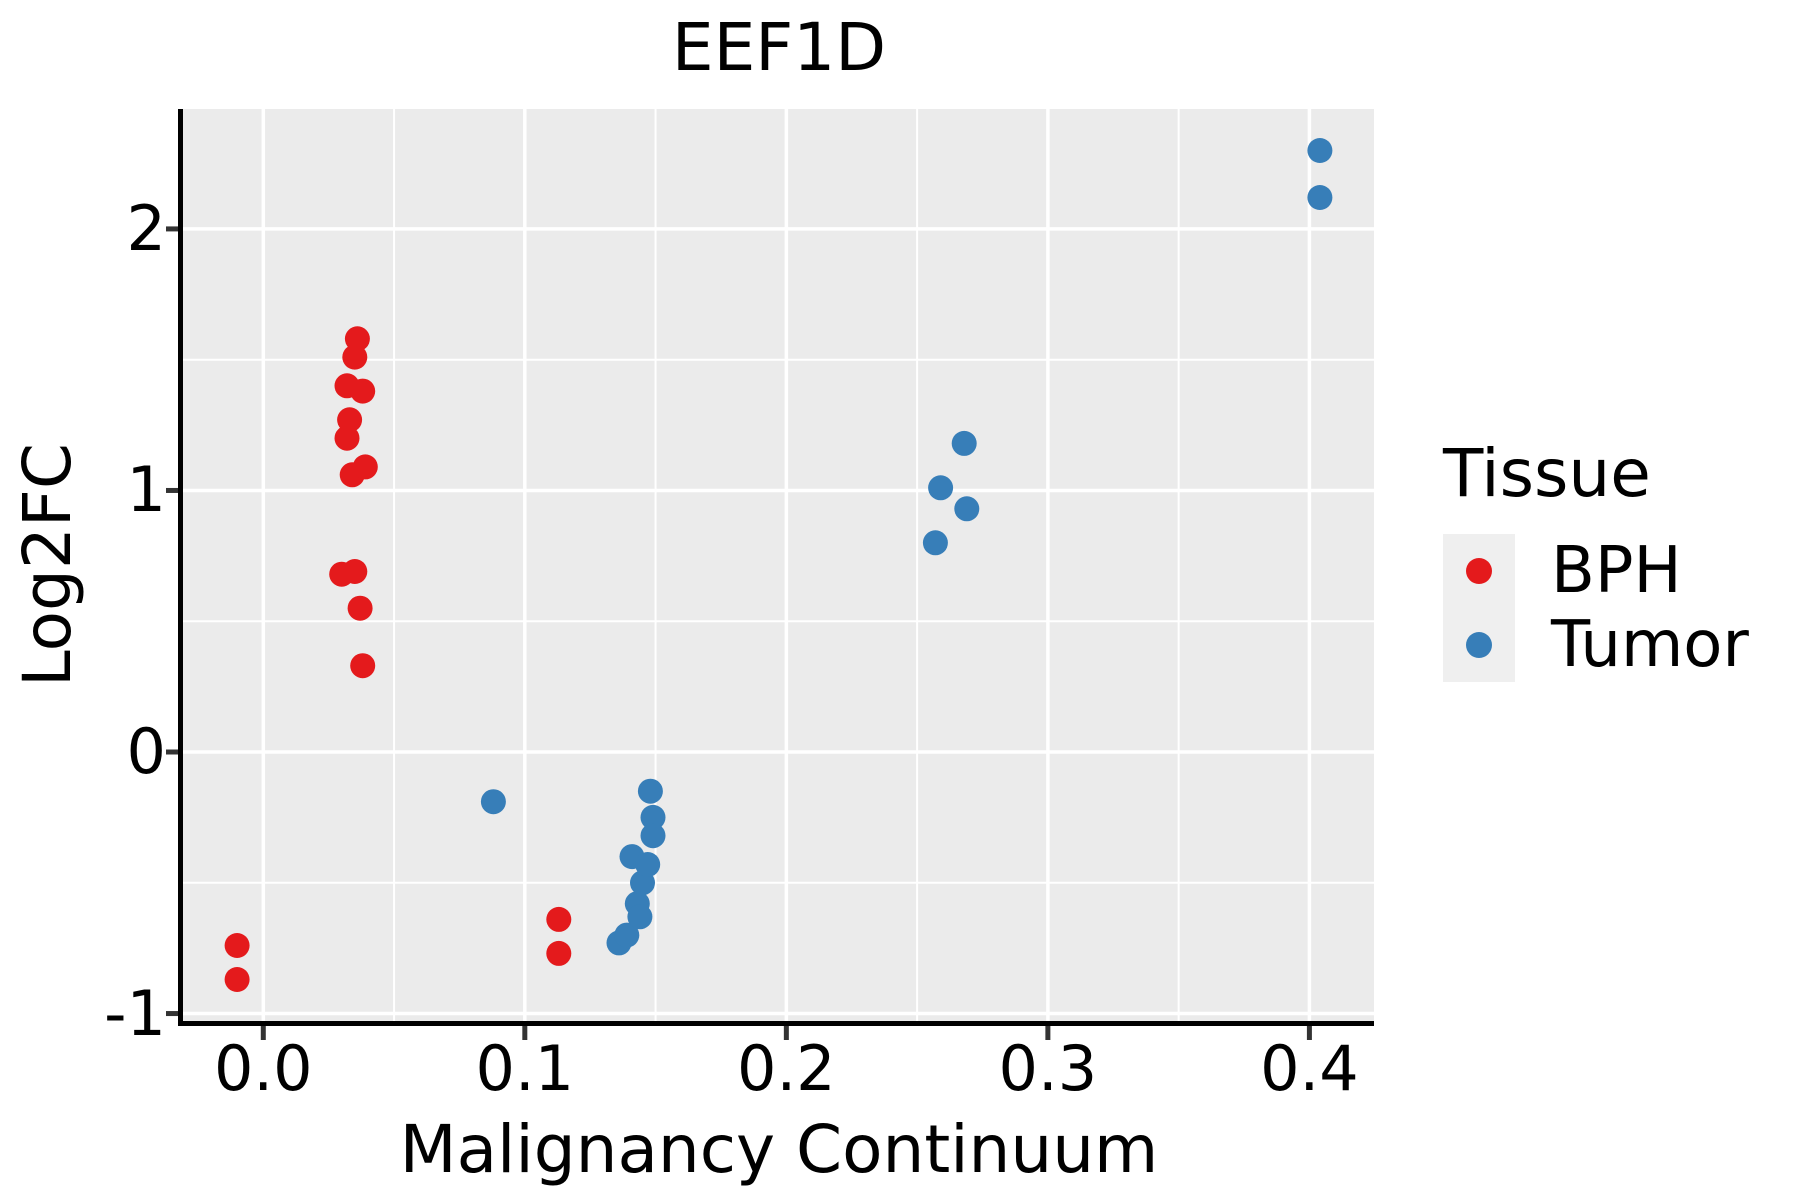  What do you see at coordinates (263, 1068) in the screenshot?
I see `x-tick-label: 0.0` at bounding box center [263, 1068].